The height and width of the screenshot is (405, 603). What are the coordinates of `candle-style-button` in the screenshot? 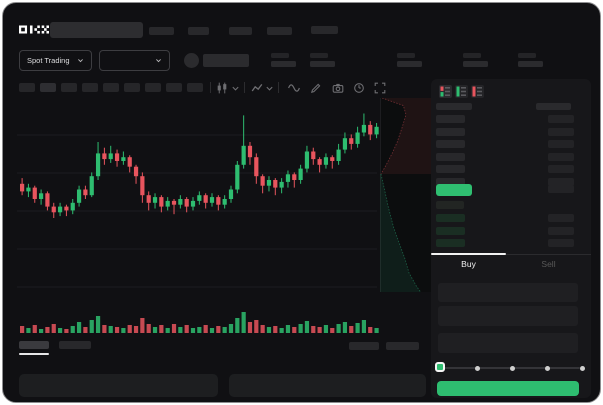 It's located at (222, 88).